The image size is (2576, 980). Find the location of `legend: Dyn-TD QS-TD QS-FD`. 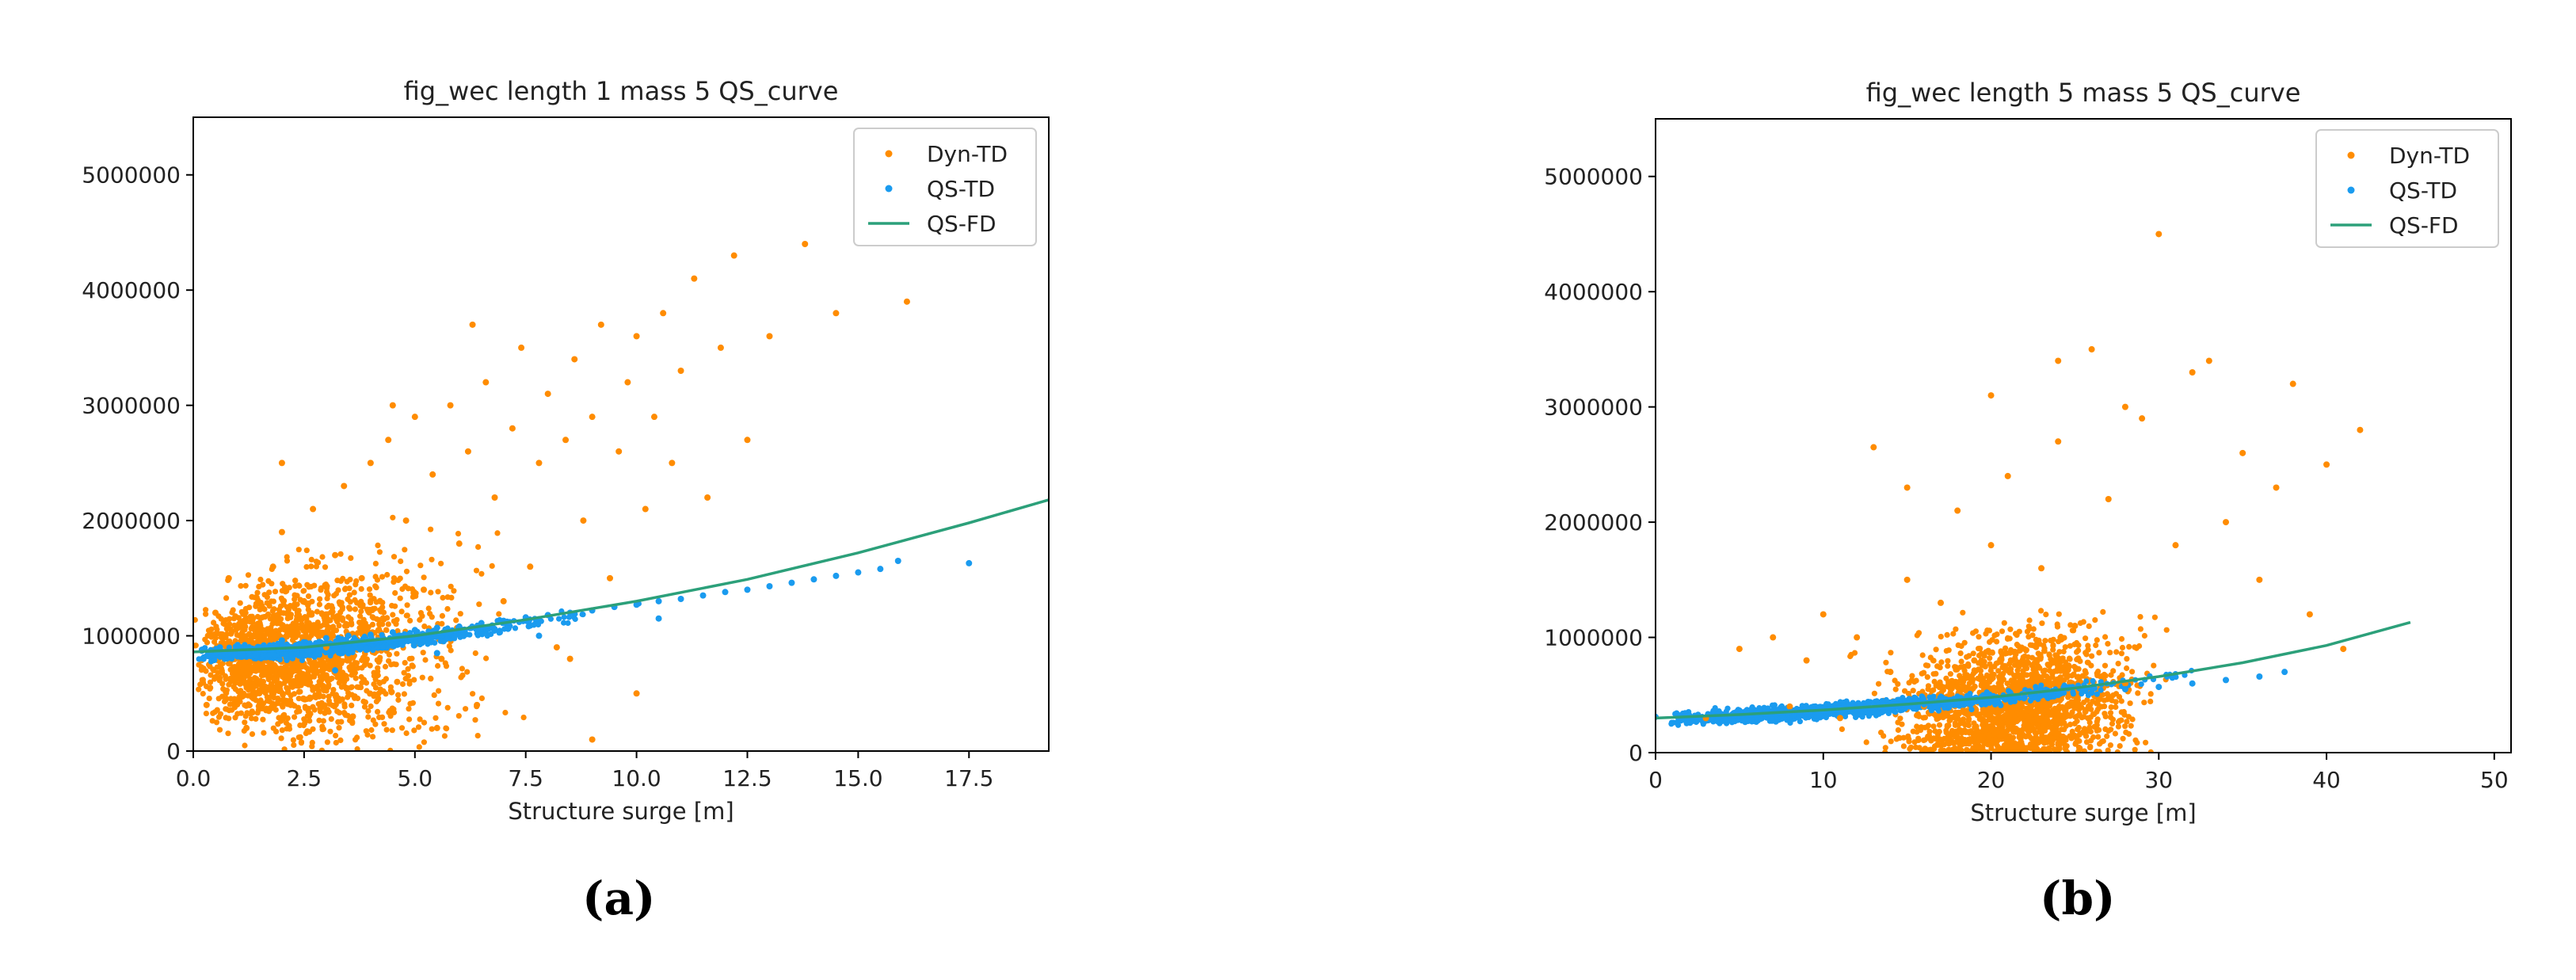

legend: Dyn-TD QS-TD QS-FD is located at coordinates (945, 187).